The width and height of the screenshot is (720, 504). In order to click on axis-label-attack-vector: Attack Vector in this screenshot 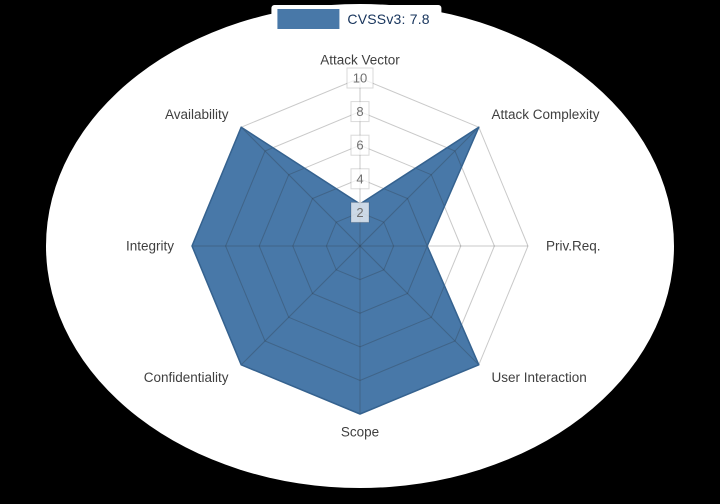, I will do `click(360, 60)`.